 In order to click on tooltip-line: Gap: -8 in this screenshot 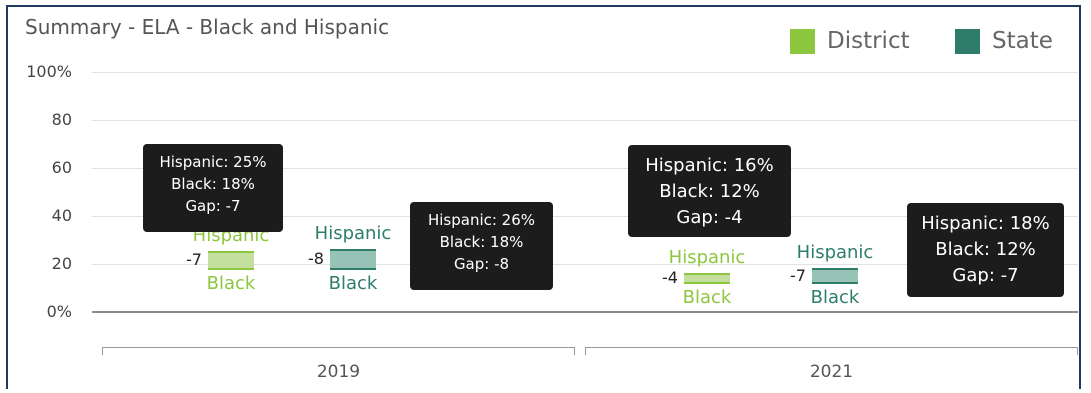, I will do `click(481, 263)`.